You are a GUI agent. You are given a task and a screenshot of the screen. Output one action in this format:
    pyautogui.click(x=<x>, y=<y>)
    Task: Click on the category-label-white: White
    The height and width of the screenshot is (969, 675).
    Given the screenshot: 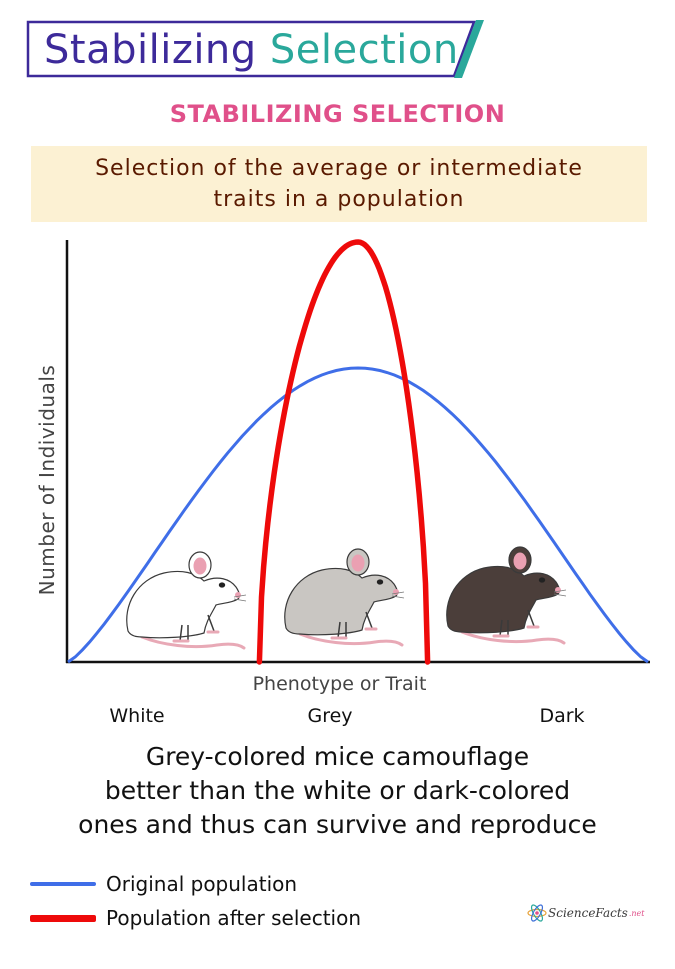 What is the action you would take?
    pyautogui.click(x=137, y=716)
    